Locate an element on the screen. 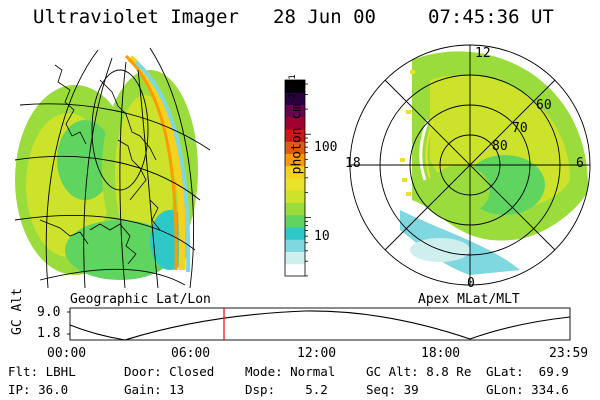 This screenshot has width=600, height=400. colorbar-tick-100: 100 is located at coordinates (326, 147).